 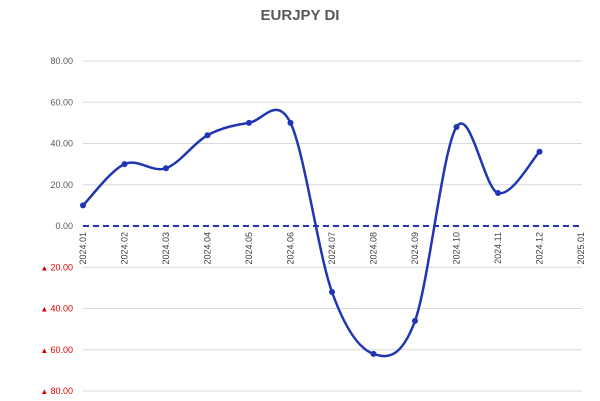 I want to click on y-tick-label: 20.00, so click(x=61, y=185).